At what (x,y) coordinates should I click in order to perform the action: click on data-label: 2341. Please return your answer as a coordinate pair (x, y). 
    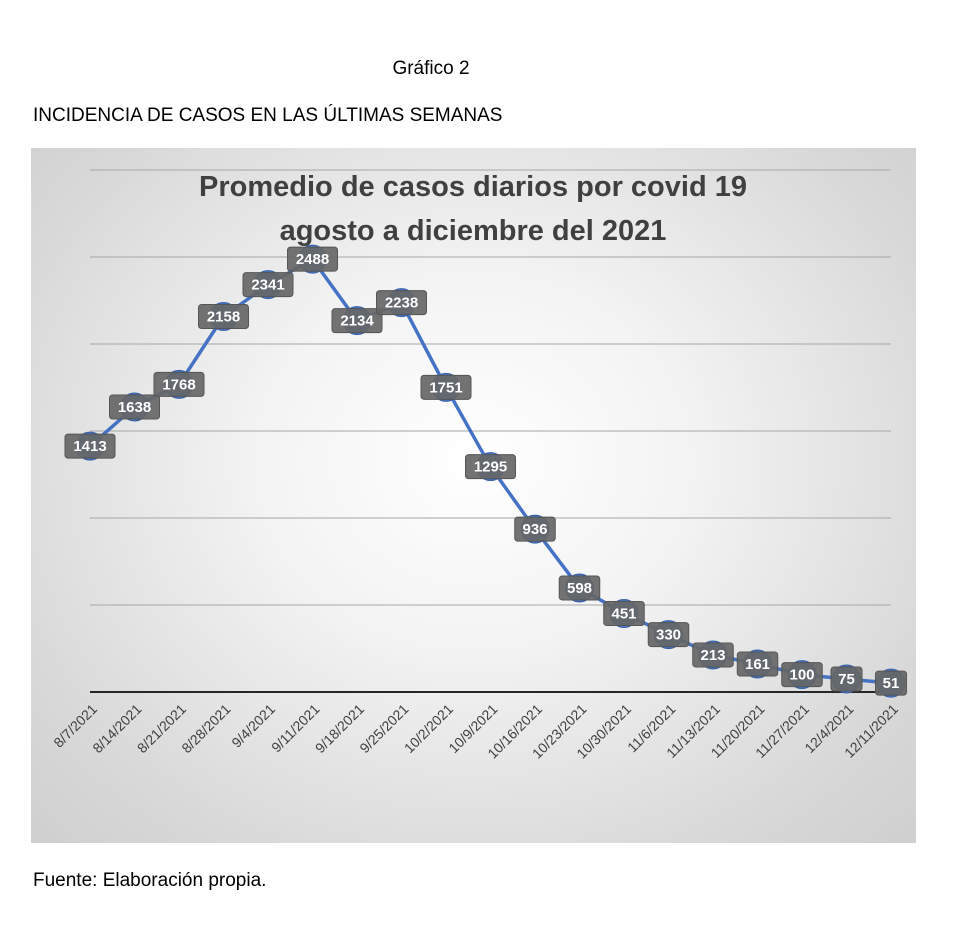
    Looking at the image, I should click on (267, 285).